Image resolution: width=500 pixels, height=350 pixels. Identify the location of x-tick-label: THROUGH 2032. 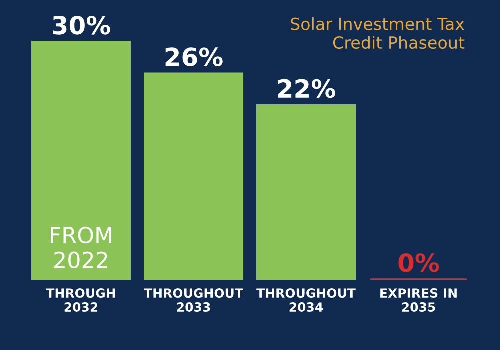
(81, 300).